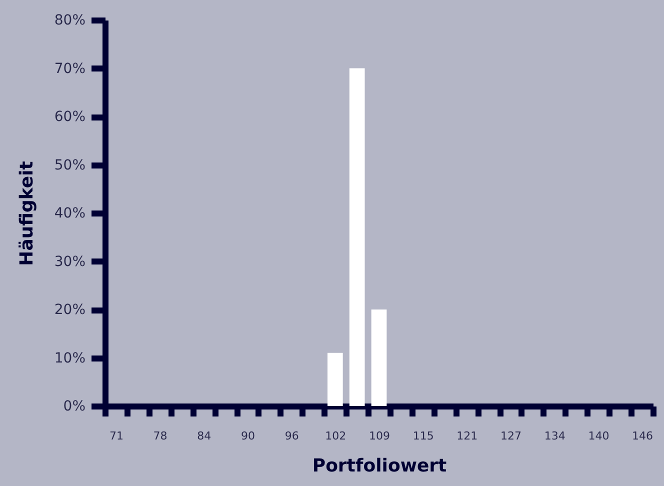 The image size is (664, 486). I want to click on x-tick-label: 109, so click(379, 436).